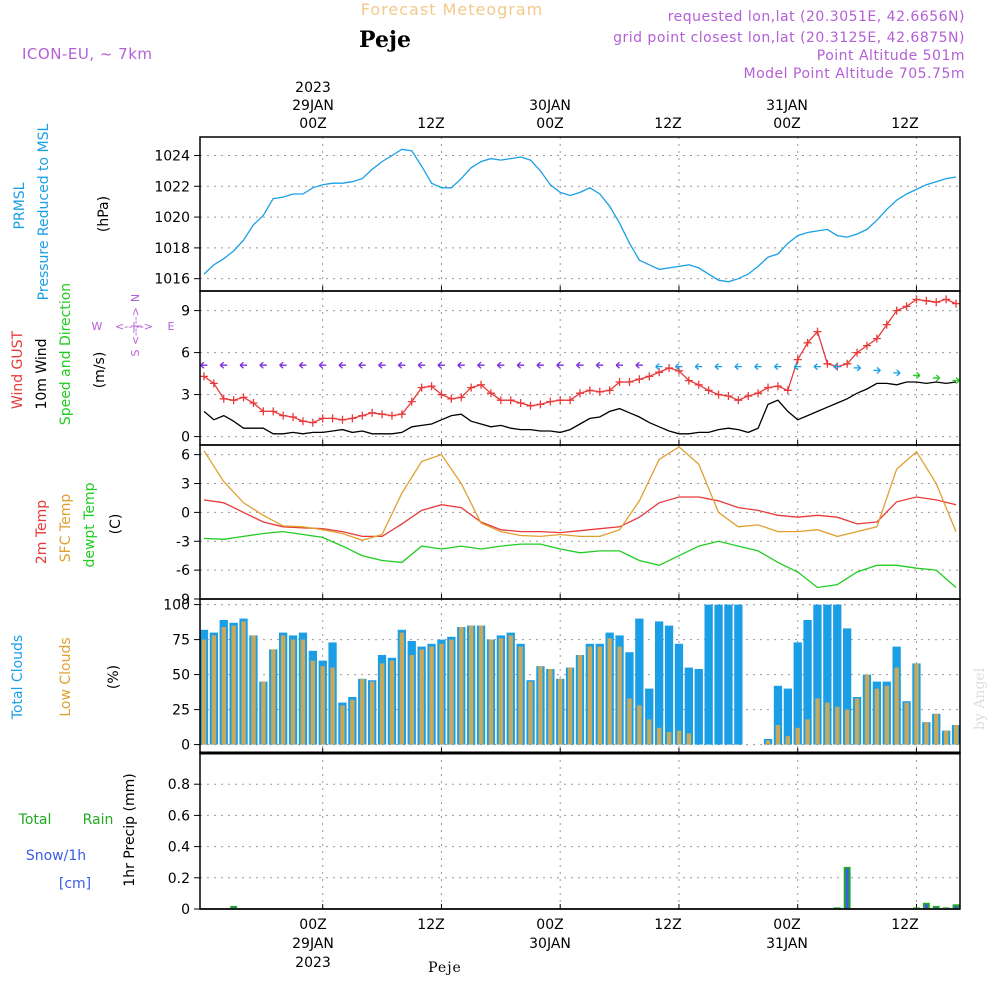  What do you see at coordinates (116, 524) in the screenshot?
I see `temp-label-unit: (C)` at bounding box center [116, 524].